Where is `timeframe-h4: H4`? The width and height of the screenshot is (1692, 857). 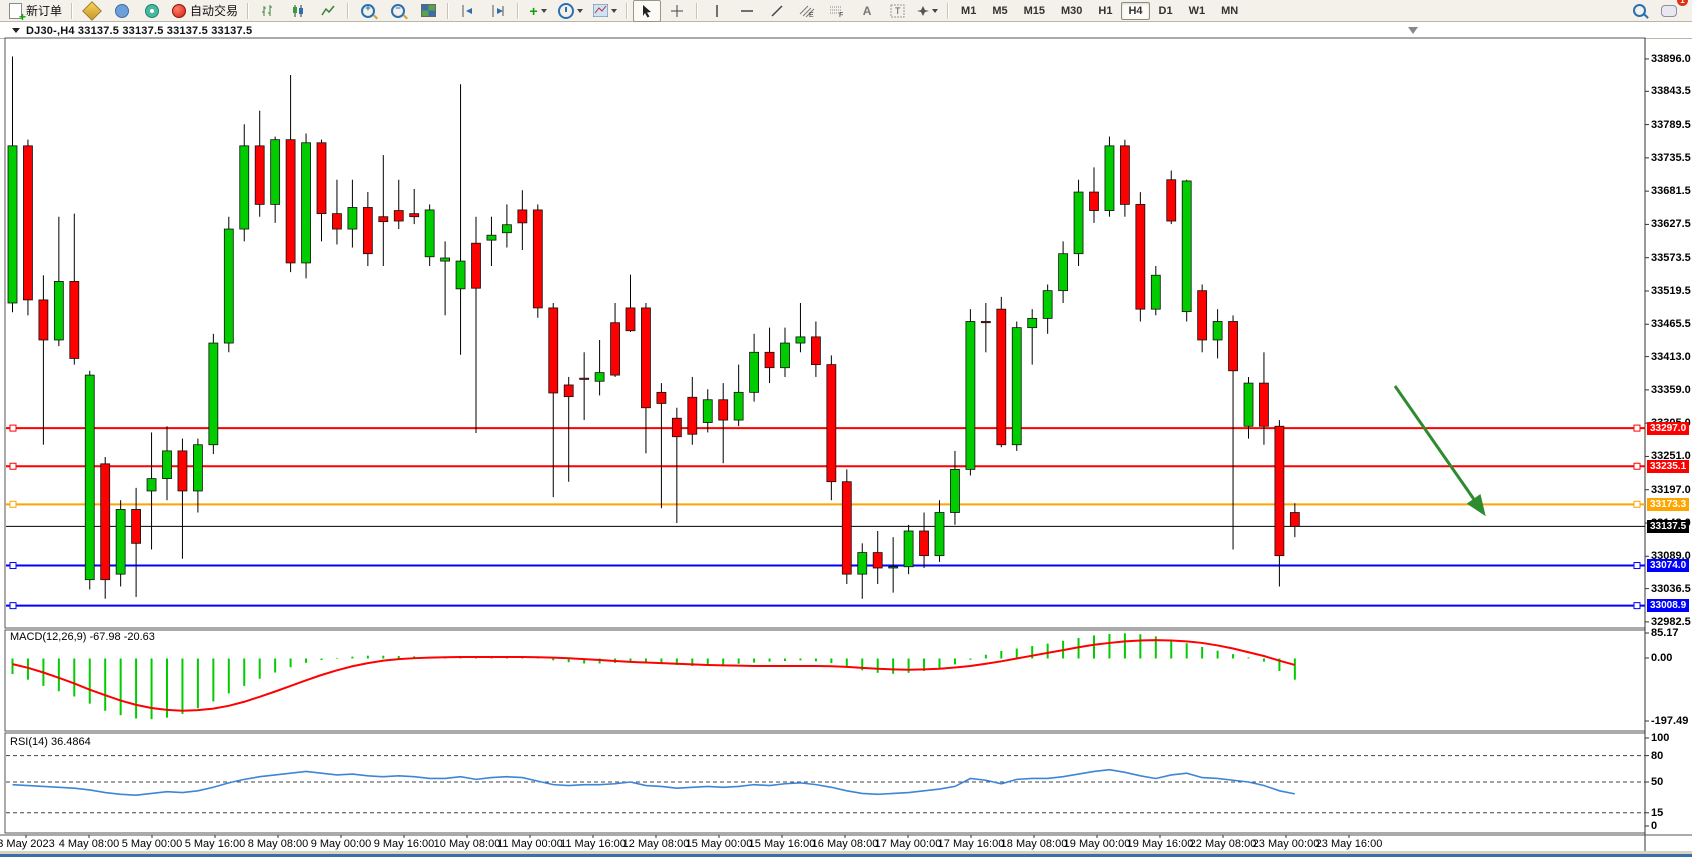
timeframe-h4: H4 is located at coordinates (1135, 10).